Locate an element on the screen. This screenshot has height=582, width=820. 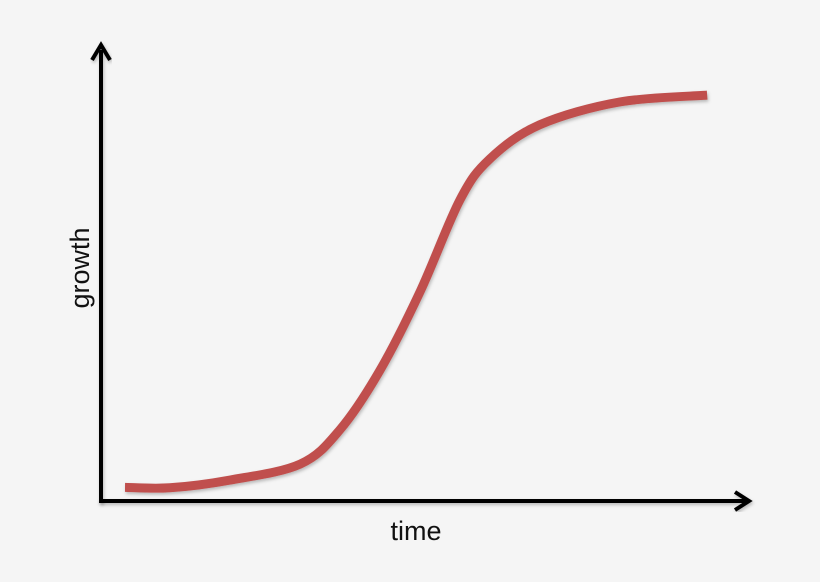
x-axis-label: time is located at coordinates (415, 531).